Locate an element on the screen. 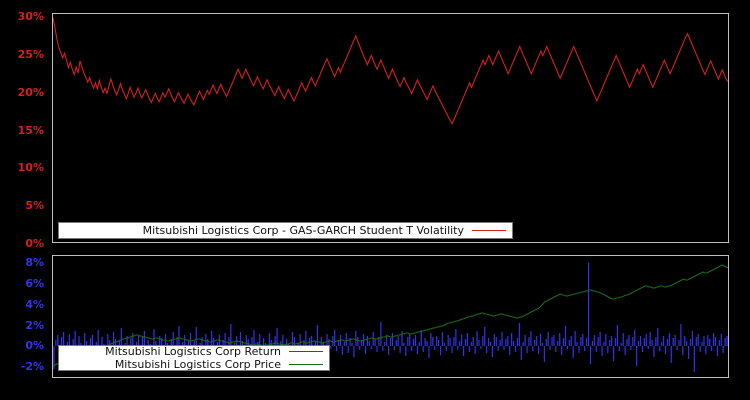  y-tick-label: 8% is located at coordinates (34, 262).